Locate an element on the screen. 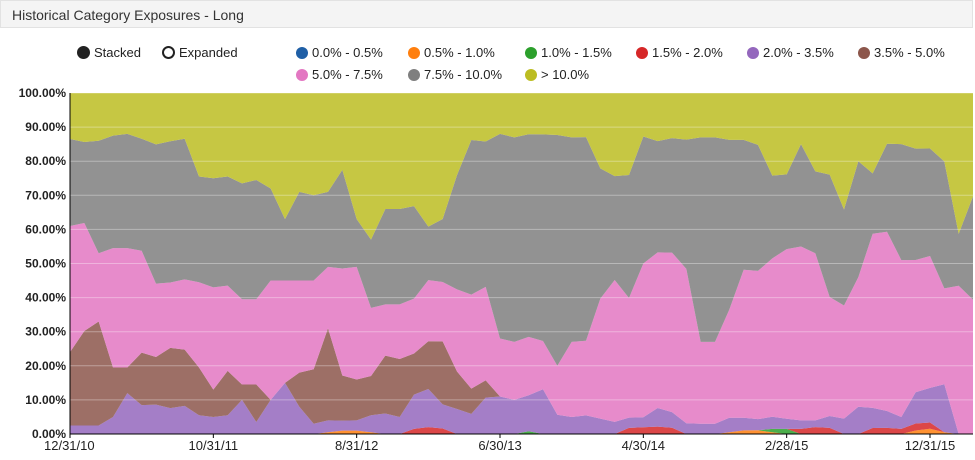 This screenshot has height=460, width=975. y-tick-label: 50.00% is located at coordinates (45, 264).